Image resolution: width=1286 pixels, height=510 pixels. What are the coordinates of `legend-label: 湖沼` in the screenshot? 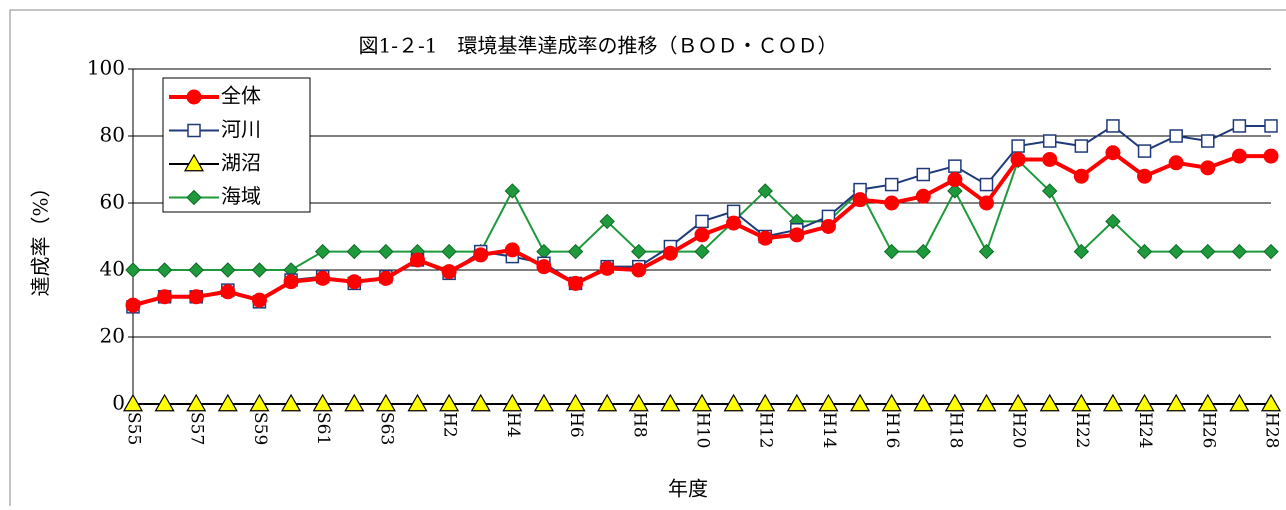 It's located at (241, 163).